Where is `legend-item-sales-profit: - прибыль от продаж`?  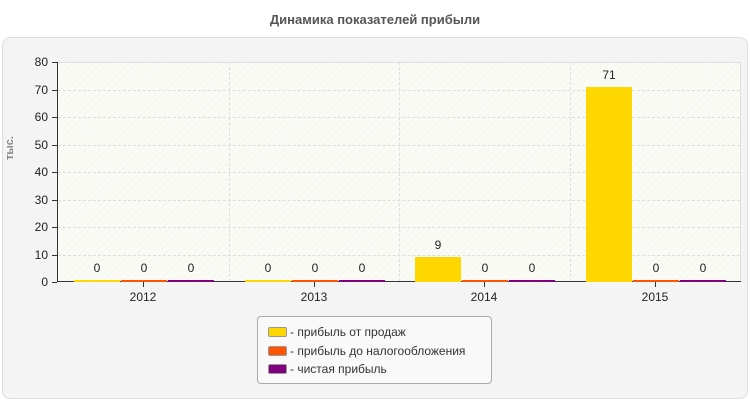
legend-item-sales-profit: - прибыль от продаж is located at coordinates (337, 332).